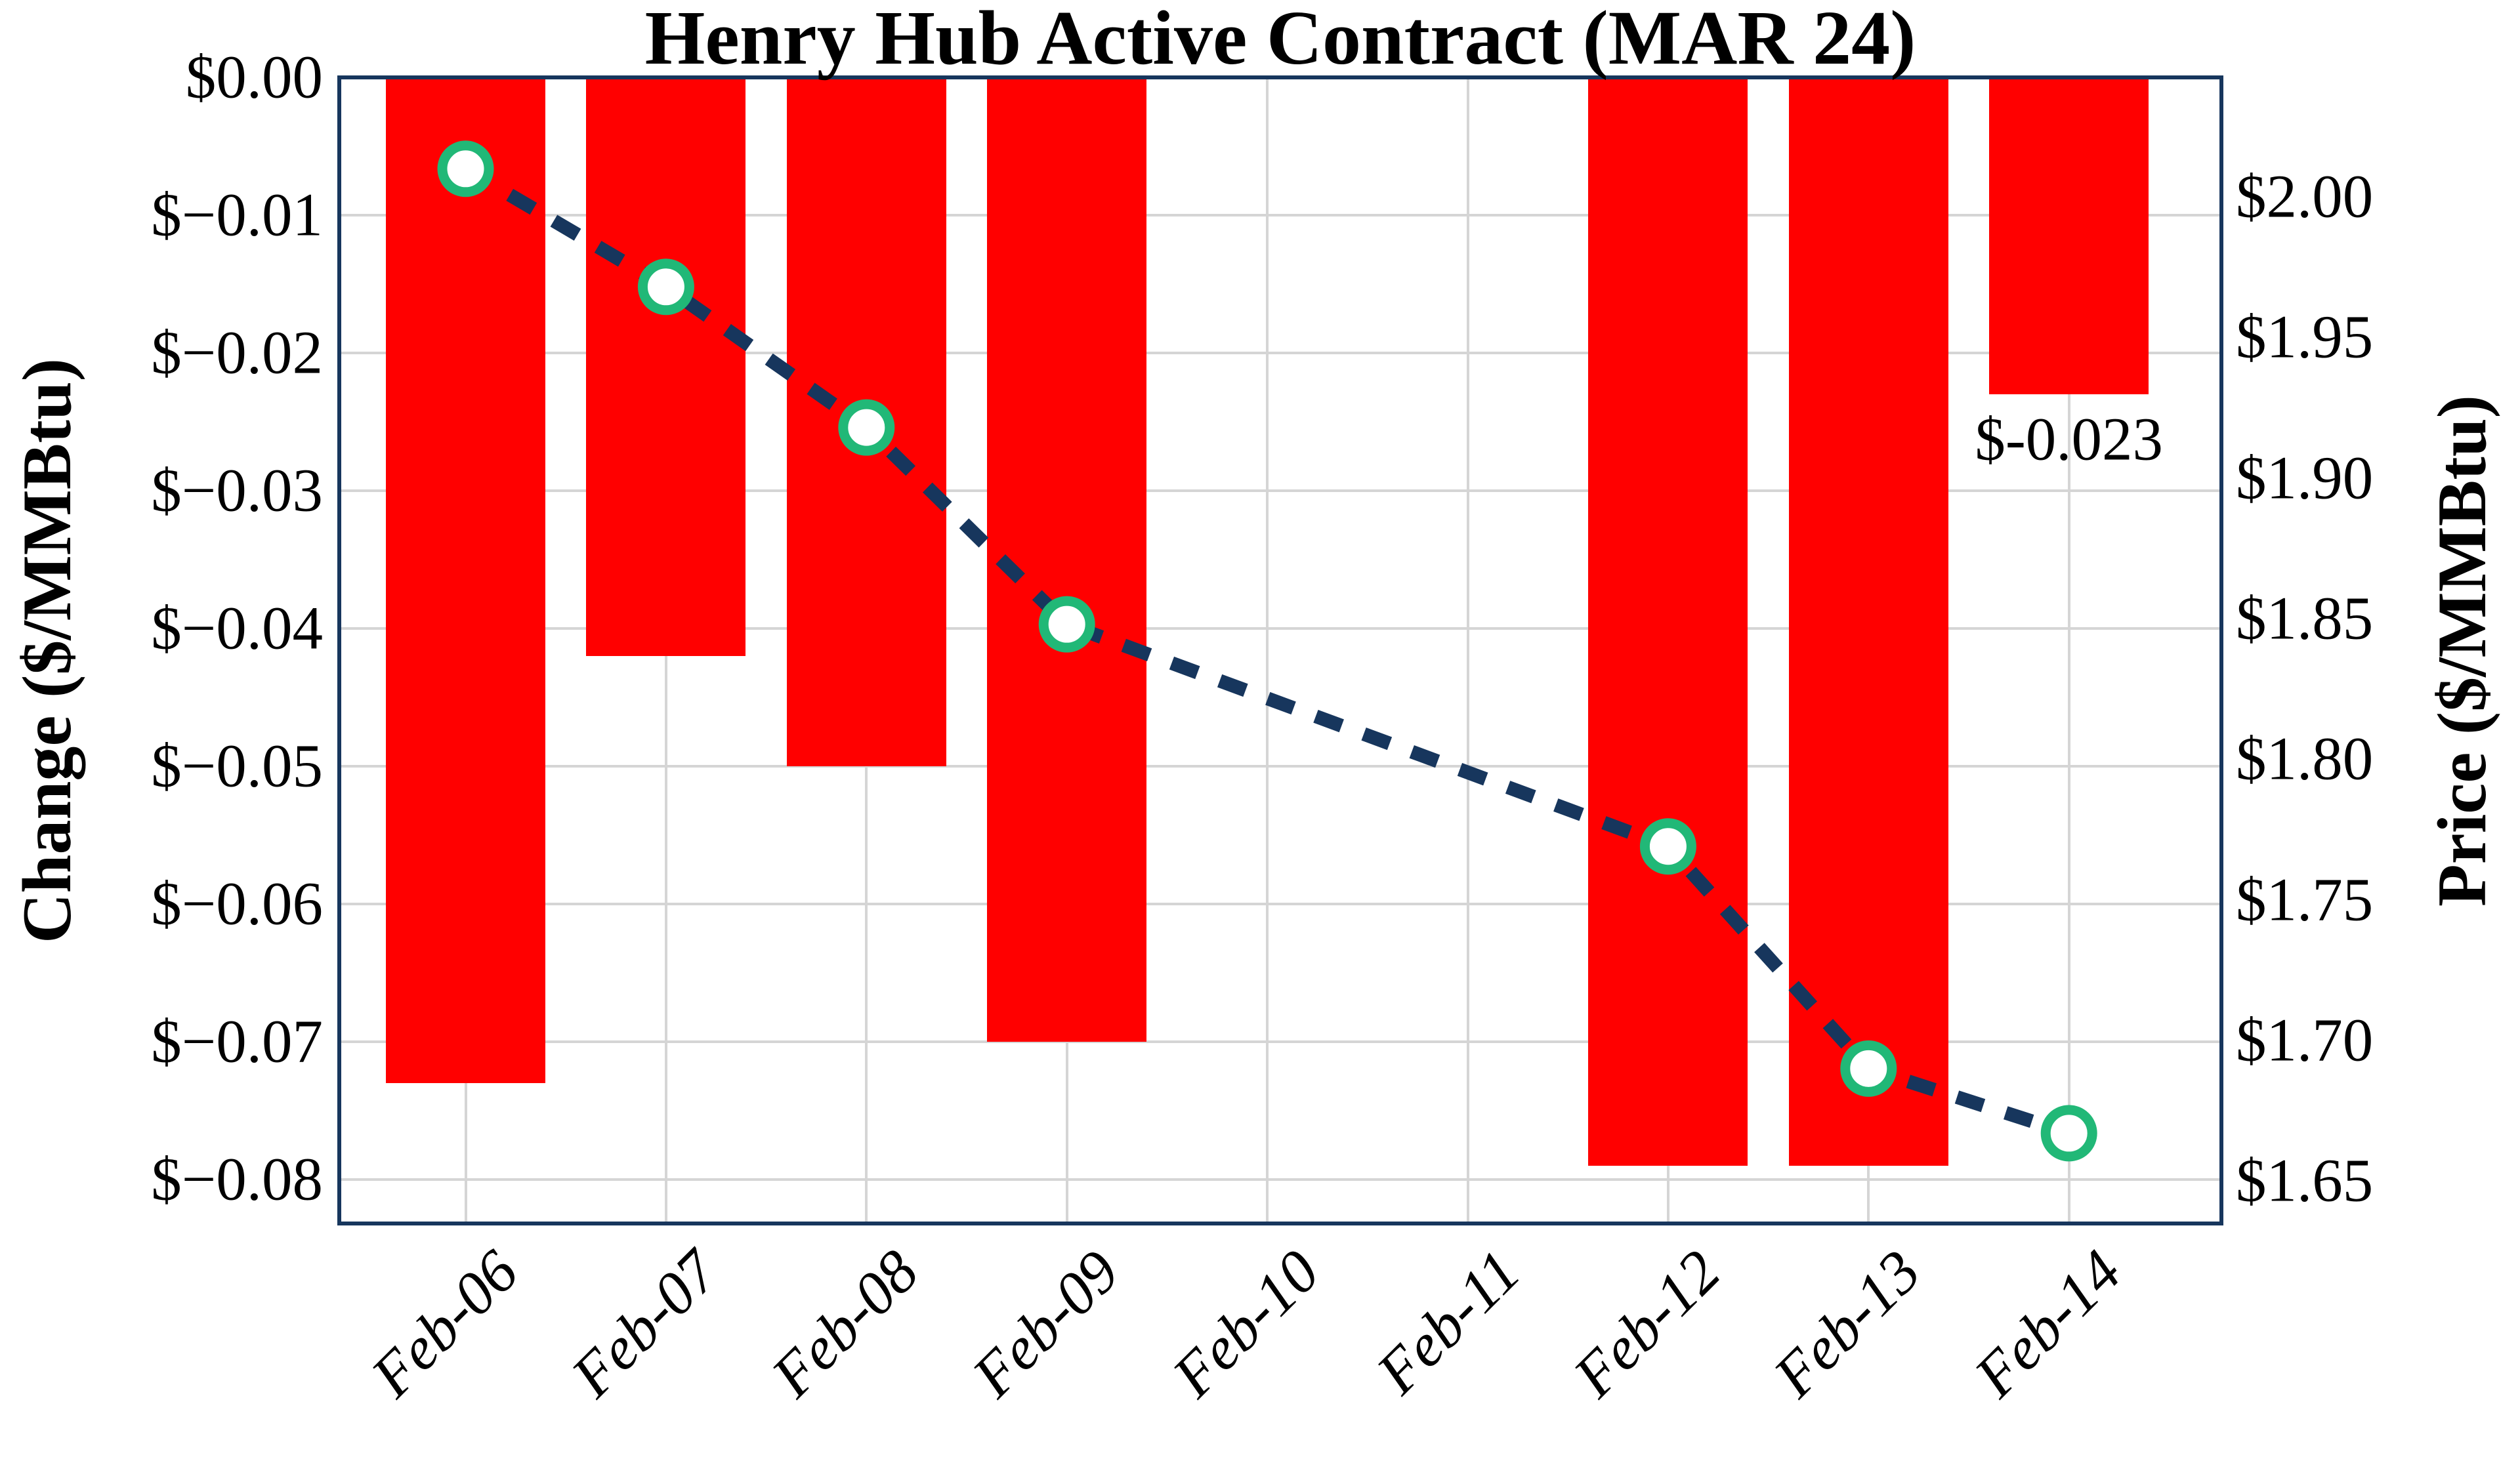 This screenshot has height=1480, width=2520. I want to click on y-axis-label-right: Price ($/MMBtu), so click(2462, 650).